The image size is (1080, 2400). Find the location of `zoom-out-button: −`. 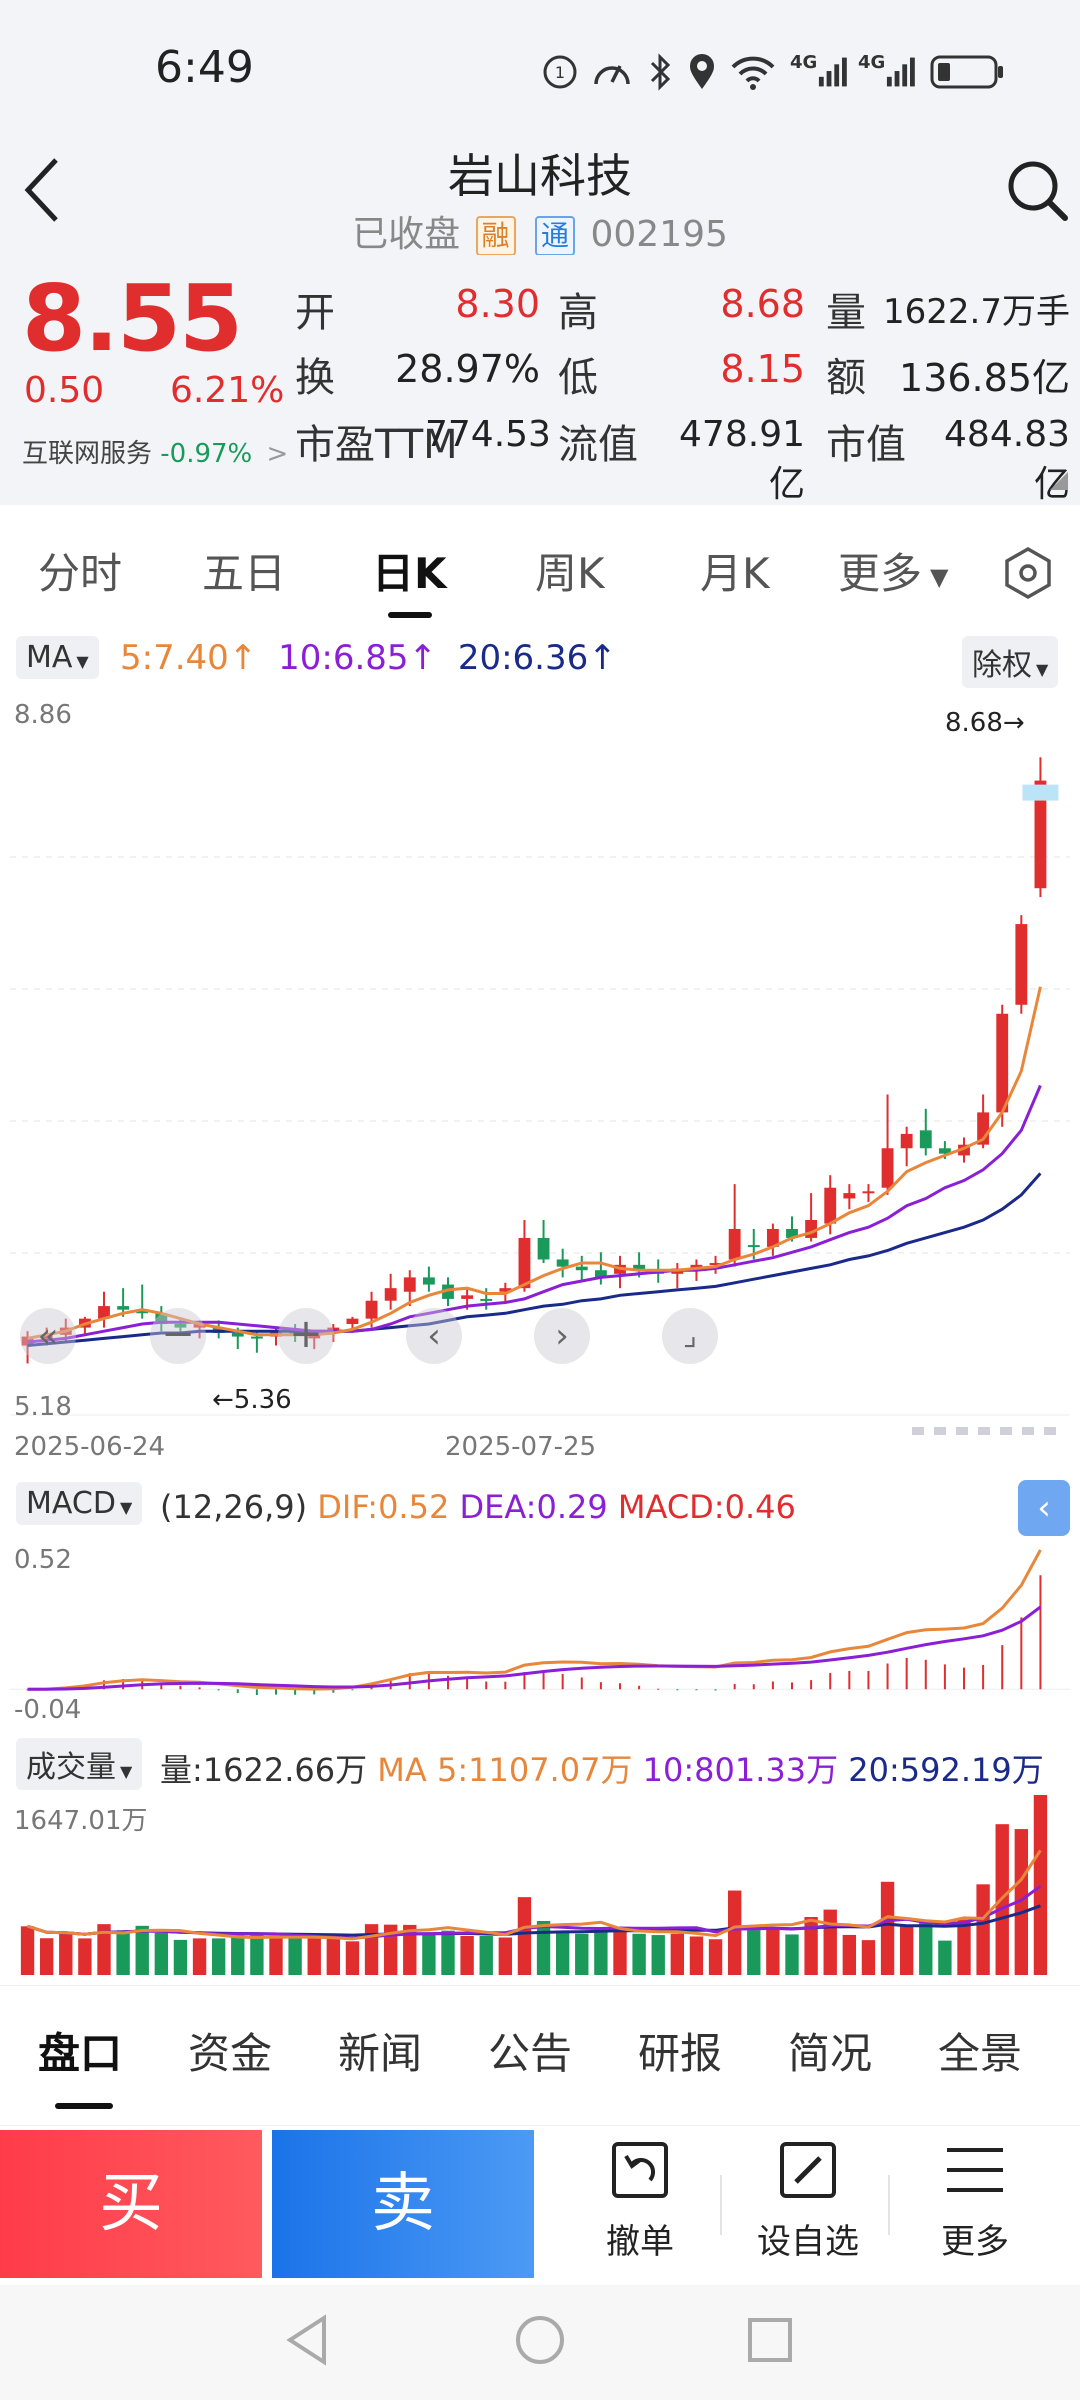

zoom-out-button: − is located at coordinates (178, 1336).